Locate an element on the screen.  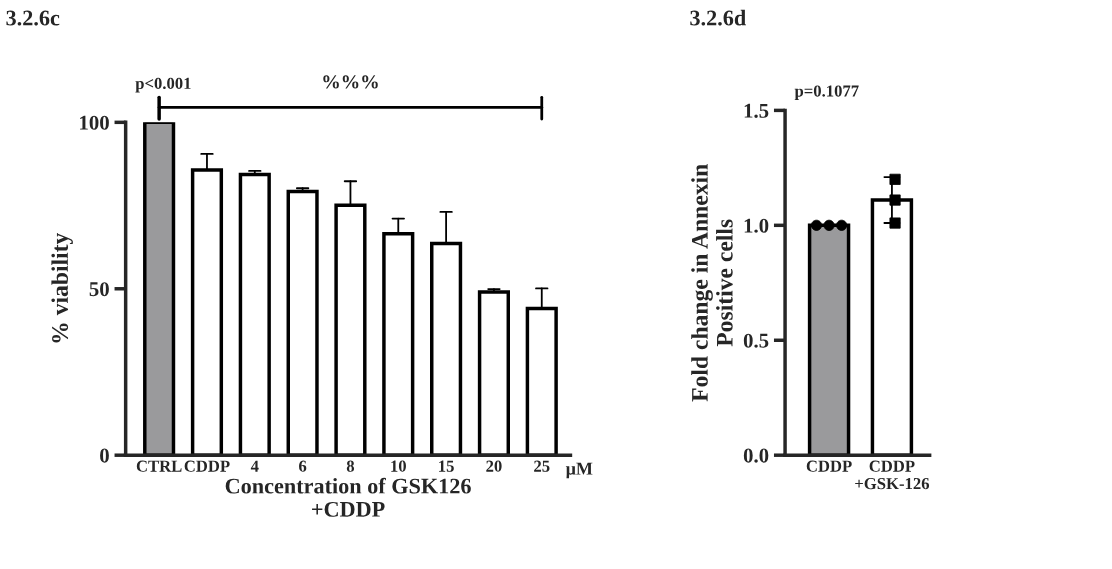
x-tick-label: 20 is located at coordinates (494, 466).